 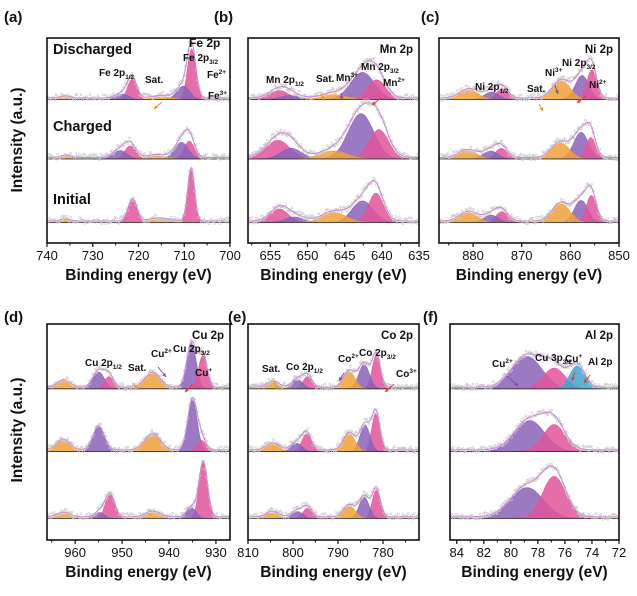 I want to click on peak-annotation: Ni 2p1/2, so click(x=492, y=88).